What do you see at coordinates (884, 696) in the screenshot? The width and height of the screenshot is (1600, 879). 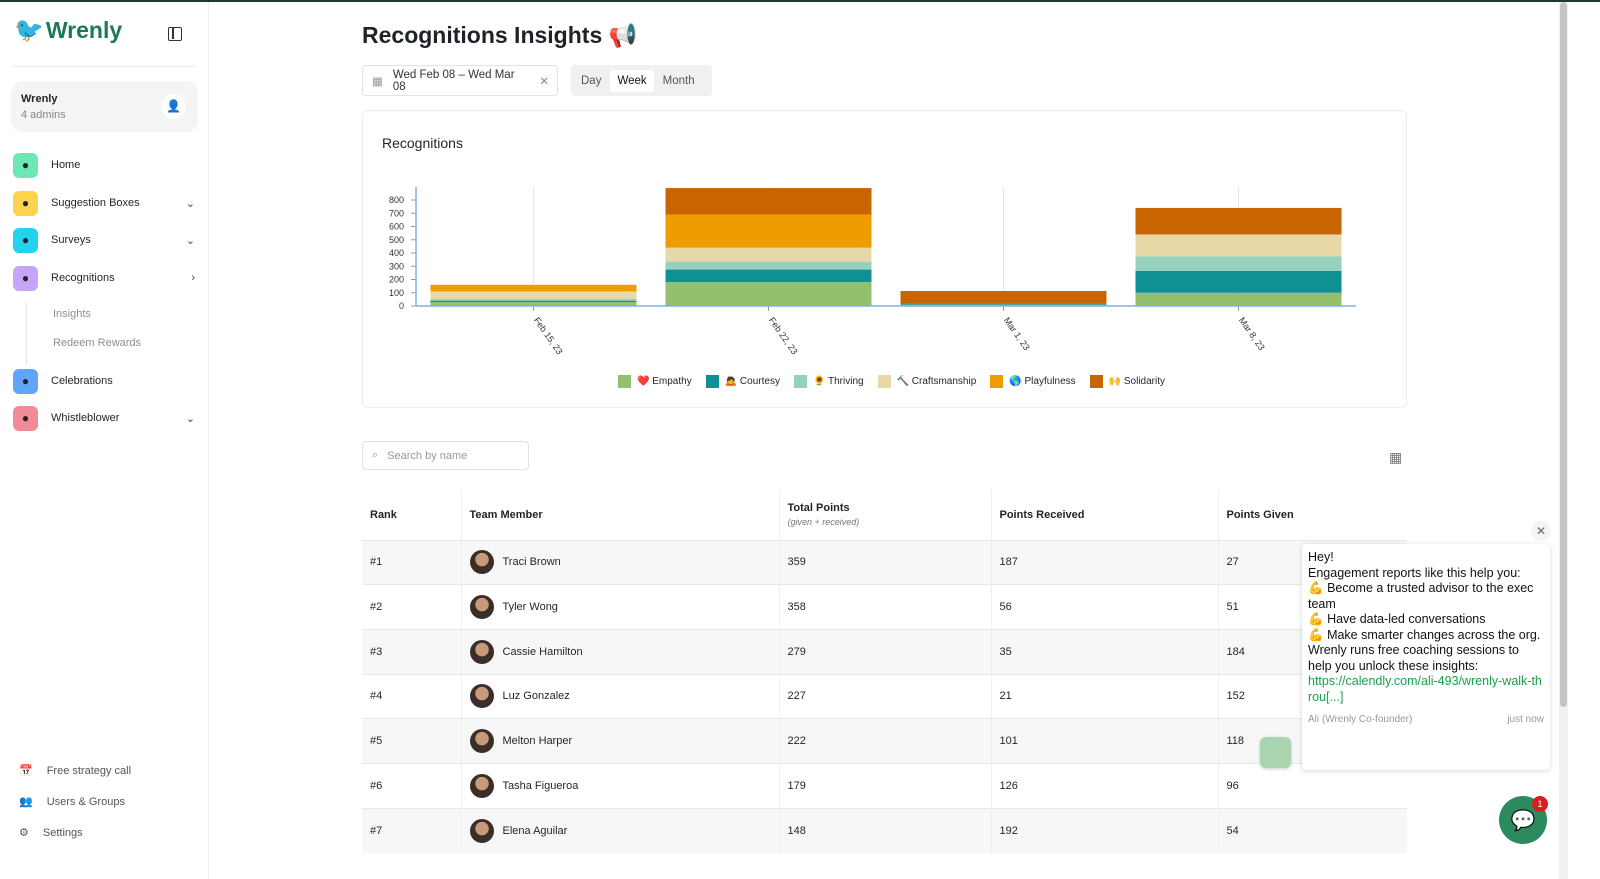 I see `table-row: #4 Luz Gonzalez 227 21 152` at bounding box center [884, 696].